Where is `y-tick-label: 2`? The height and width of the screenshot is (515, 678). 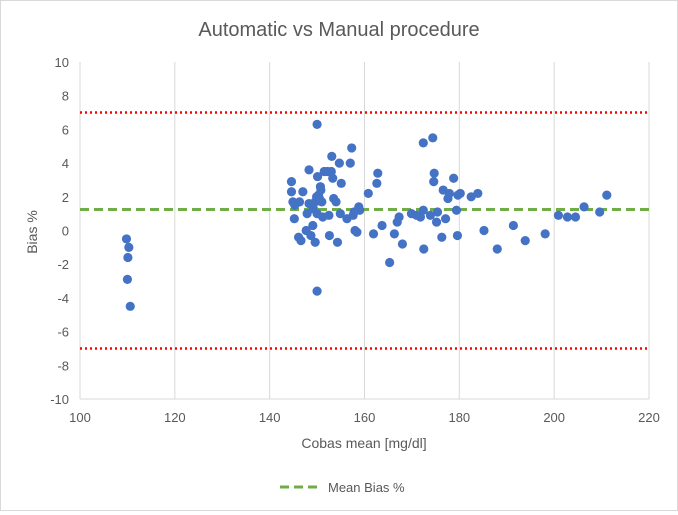
y-tick-label: 2 is located at coordinates (65, 197).